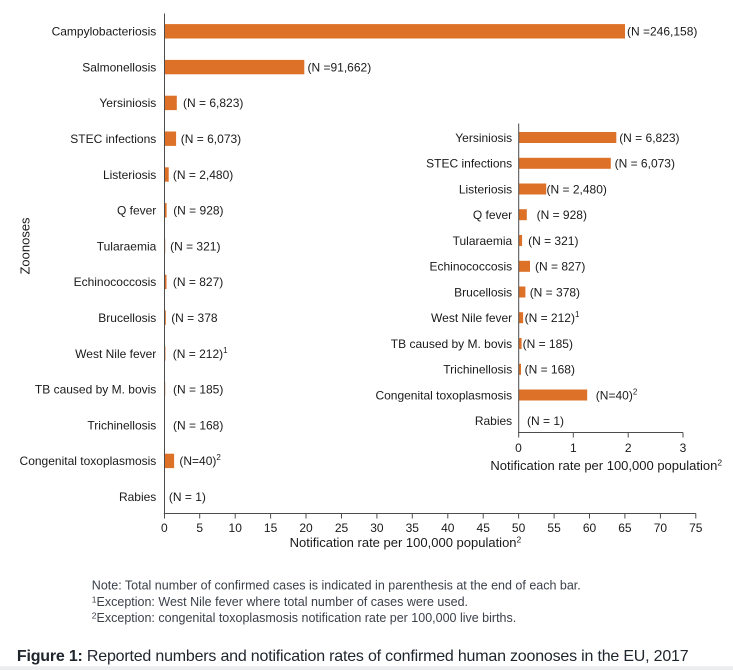  I want to click on svg-text: 65, so click(625, 528).